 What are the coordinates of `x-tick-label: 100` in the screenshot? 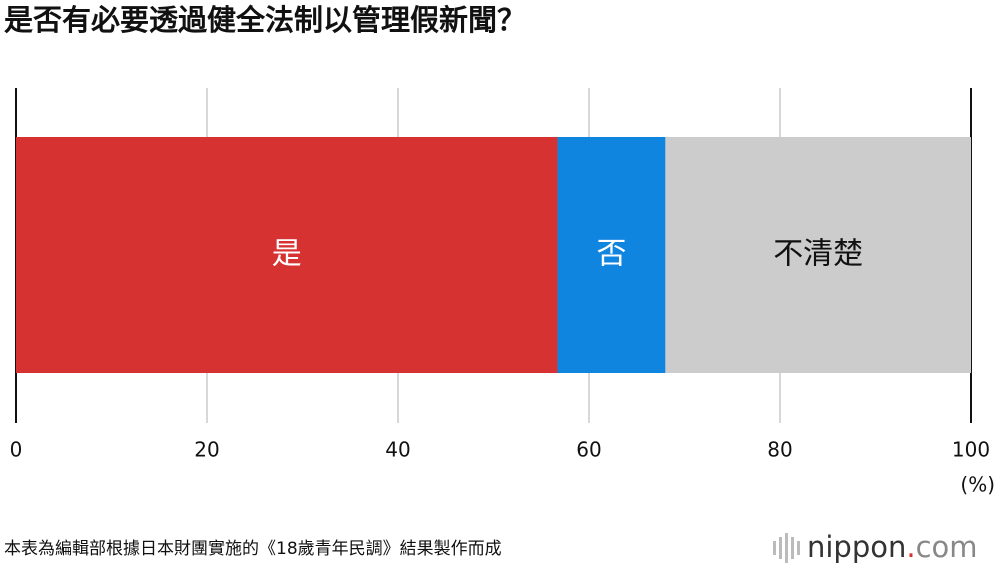 It's located at (971, 450).